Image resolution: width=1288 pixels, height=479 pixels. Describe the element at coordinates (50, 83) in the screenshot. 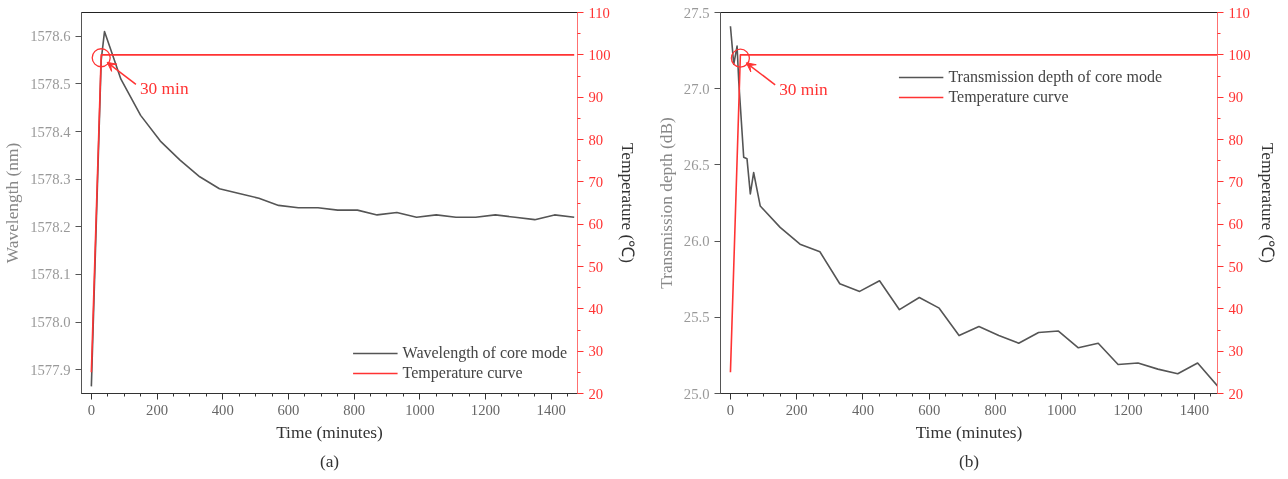

I see `y-tick-label: 1578.5` at that location.